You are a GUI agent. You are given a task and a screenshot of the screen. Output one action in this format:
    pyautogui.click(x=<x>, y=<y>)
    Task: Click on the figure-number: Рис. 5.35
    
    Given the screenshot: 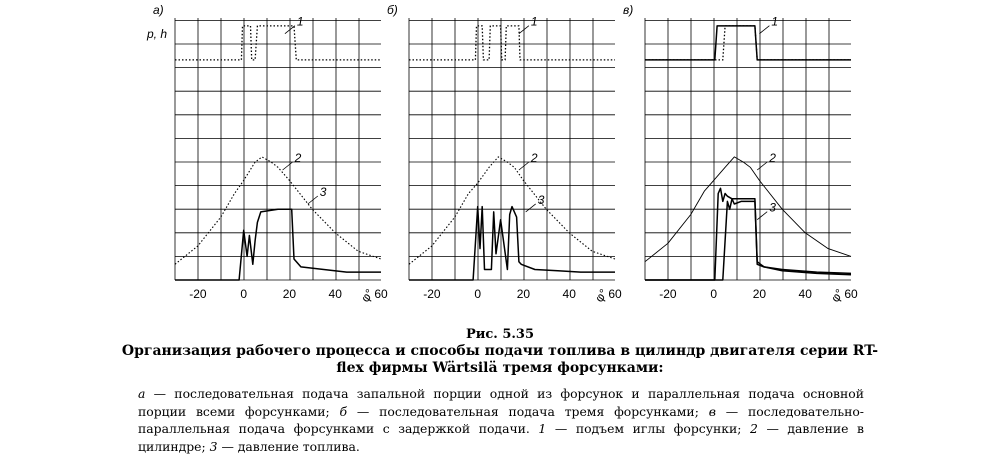 What is the action you would take?
    pyautogui.click(x=500, y=334)
    